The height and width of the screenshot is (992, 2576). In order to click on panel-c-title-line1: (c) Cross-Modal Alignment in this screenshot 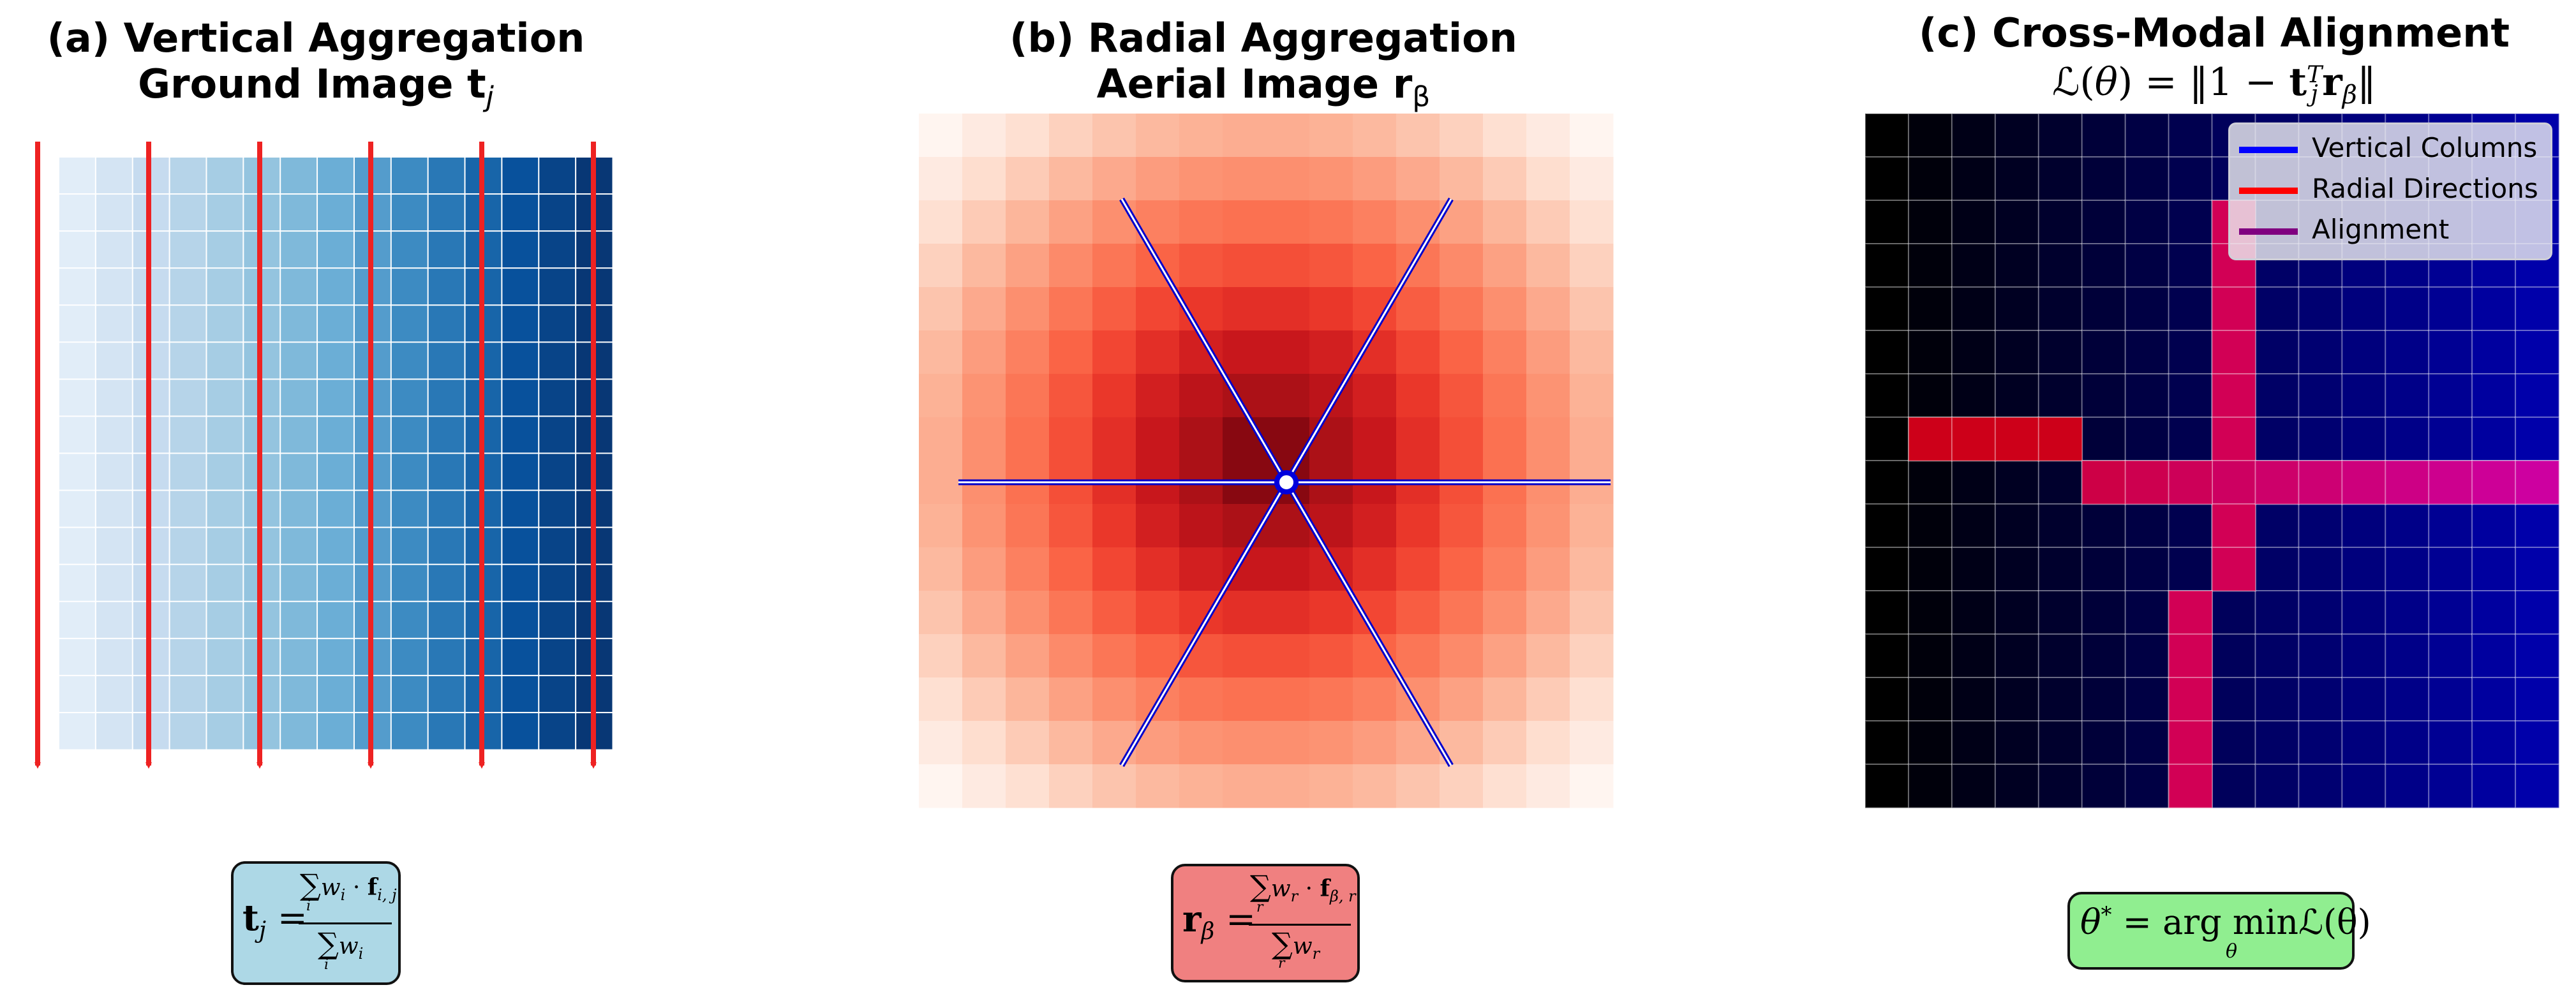, I will do `click(2214, 33)`.